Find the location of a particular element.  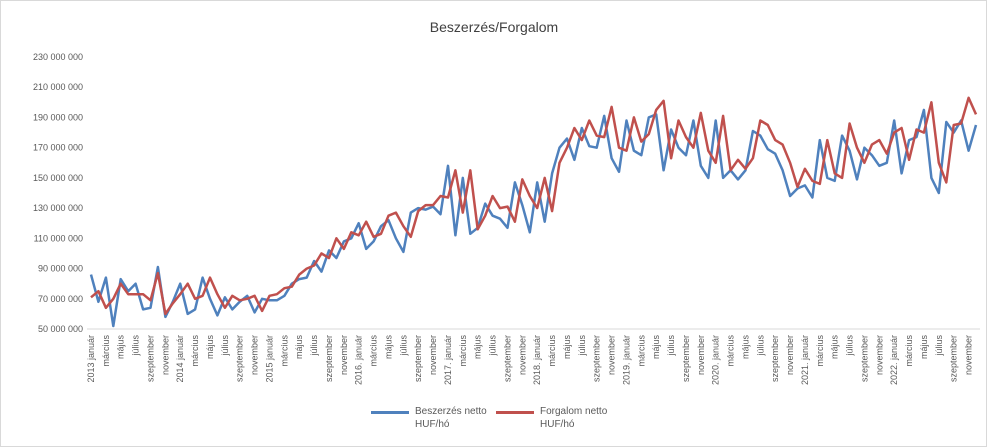

legend-label: Beszerzés netto HUF/hó is located at coordinates (451, 418).